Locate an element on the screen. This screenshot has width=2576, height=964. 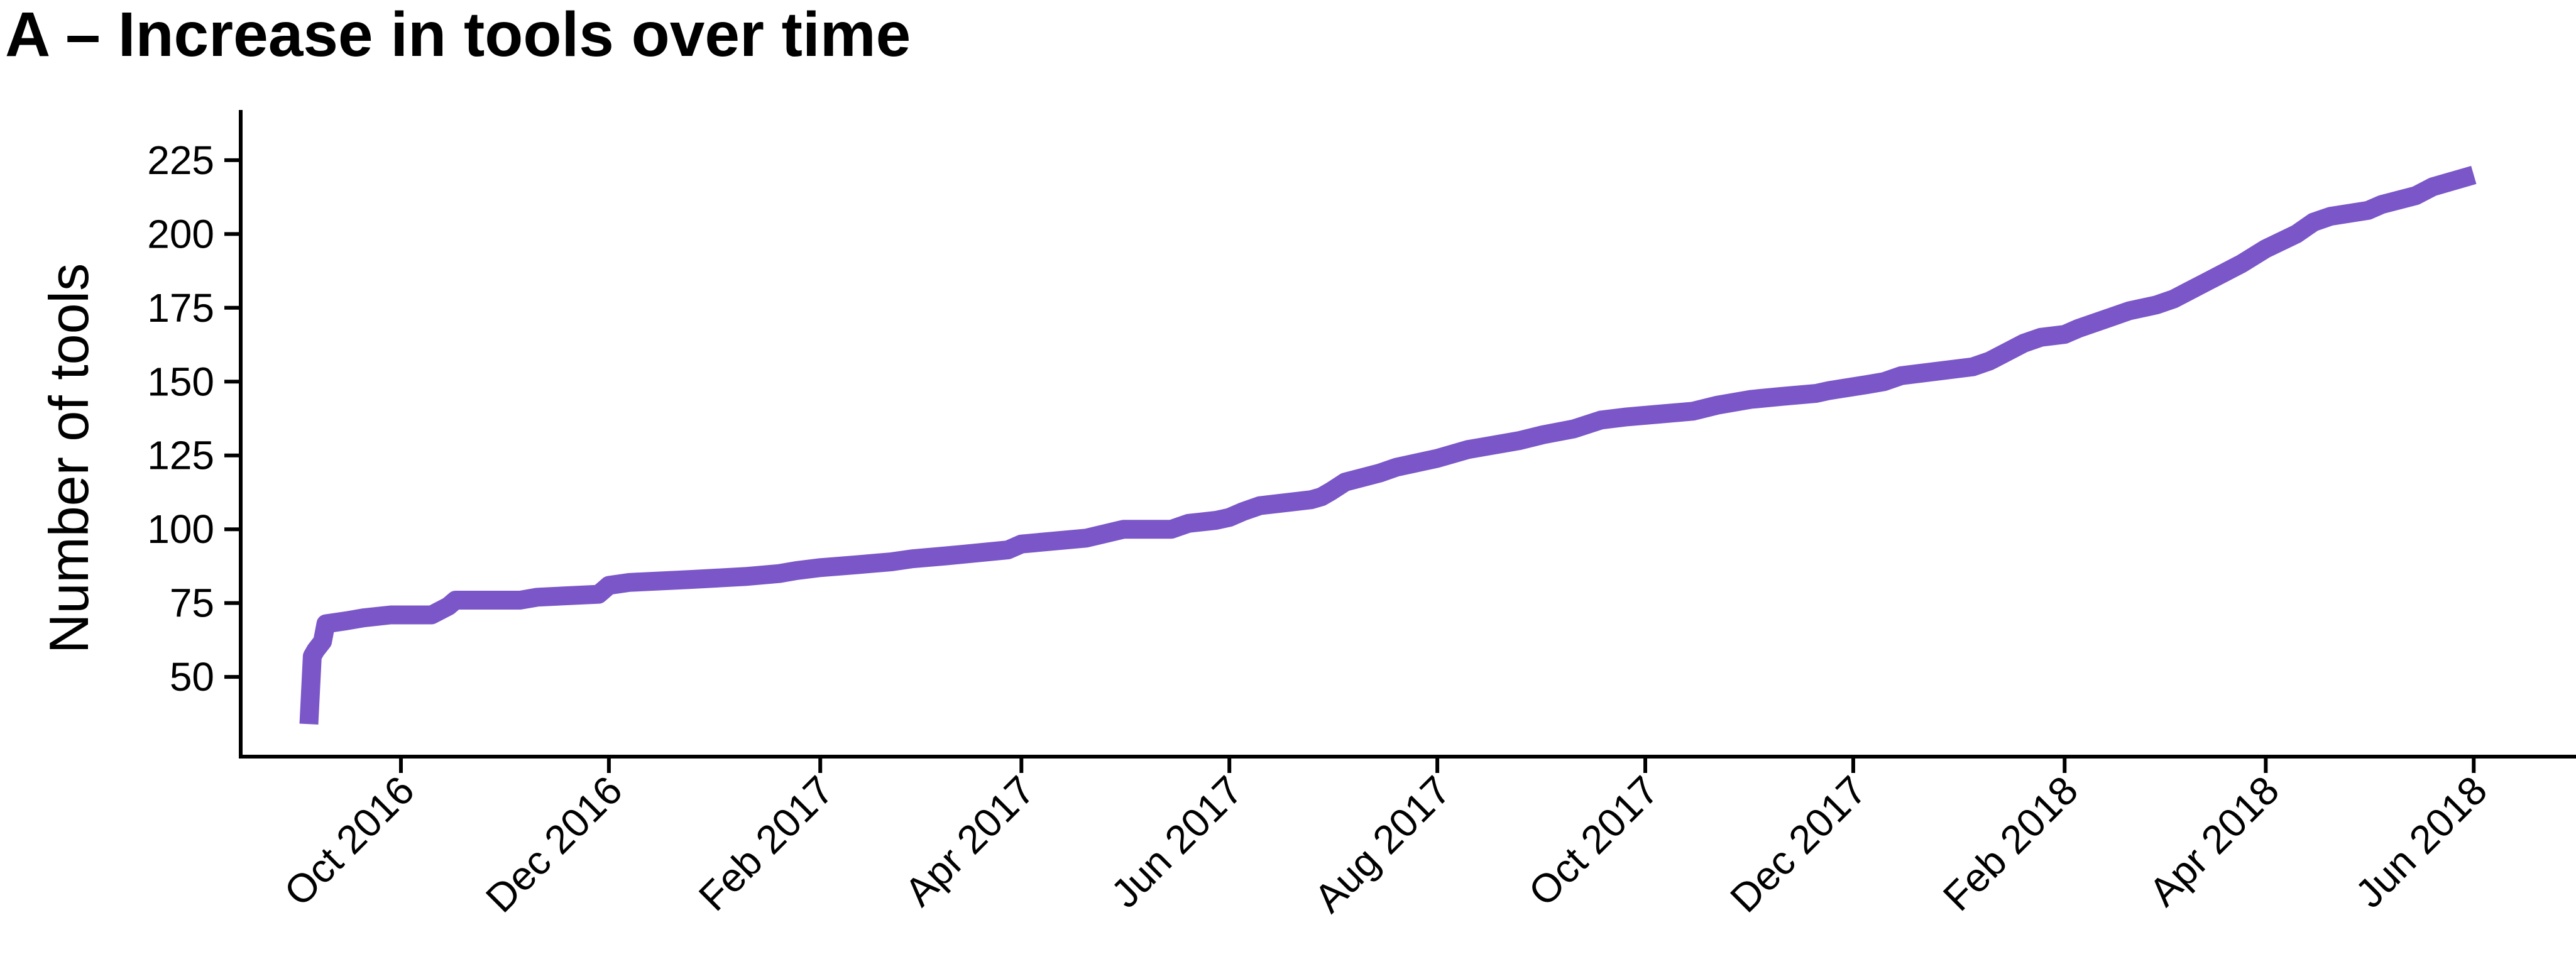
y-tick-label: 50 is located at coordinates (192, 676).